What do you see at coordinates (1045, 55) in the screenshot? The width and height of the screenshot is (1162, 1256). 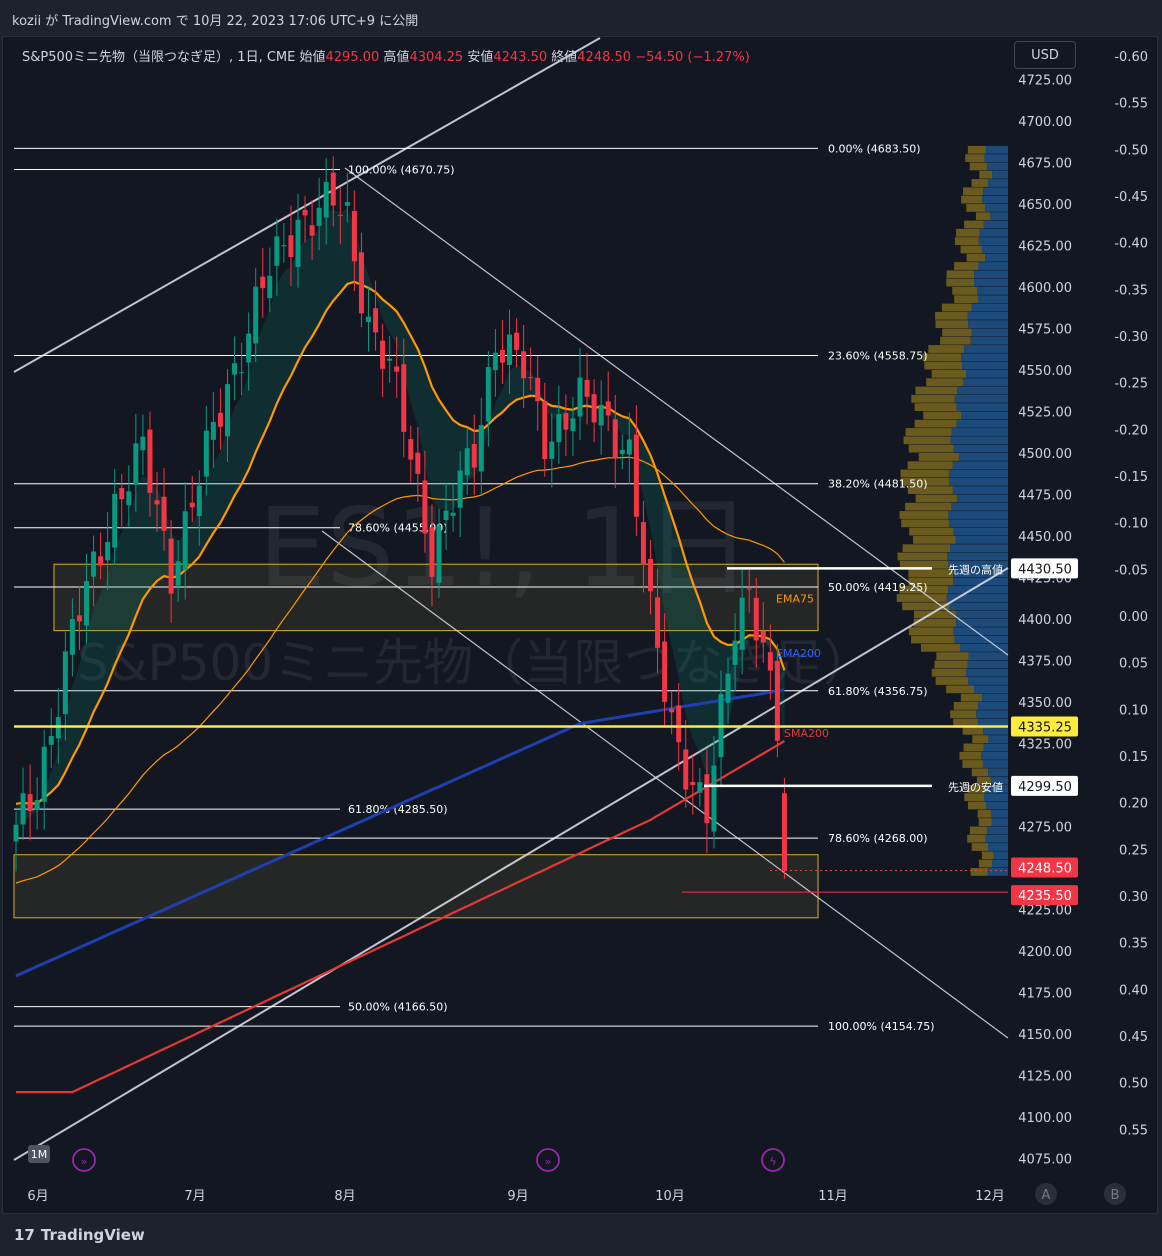 I see `currency-button: USD` at bounding box center [1045, 55].